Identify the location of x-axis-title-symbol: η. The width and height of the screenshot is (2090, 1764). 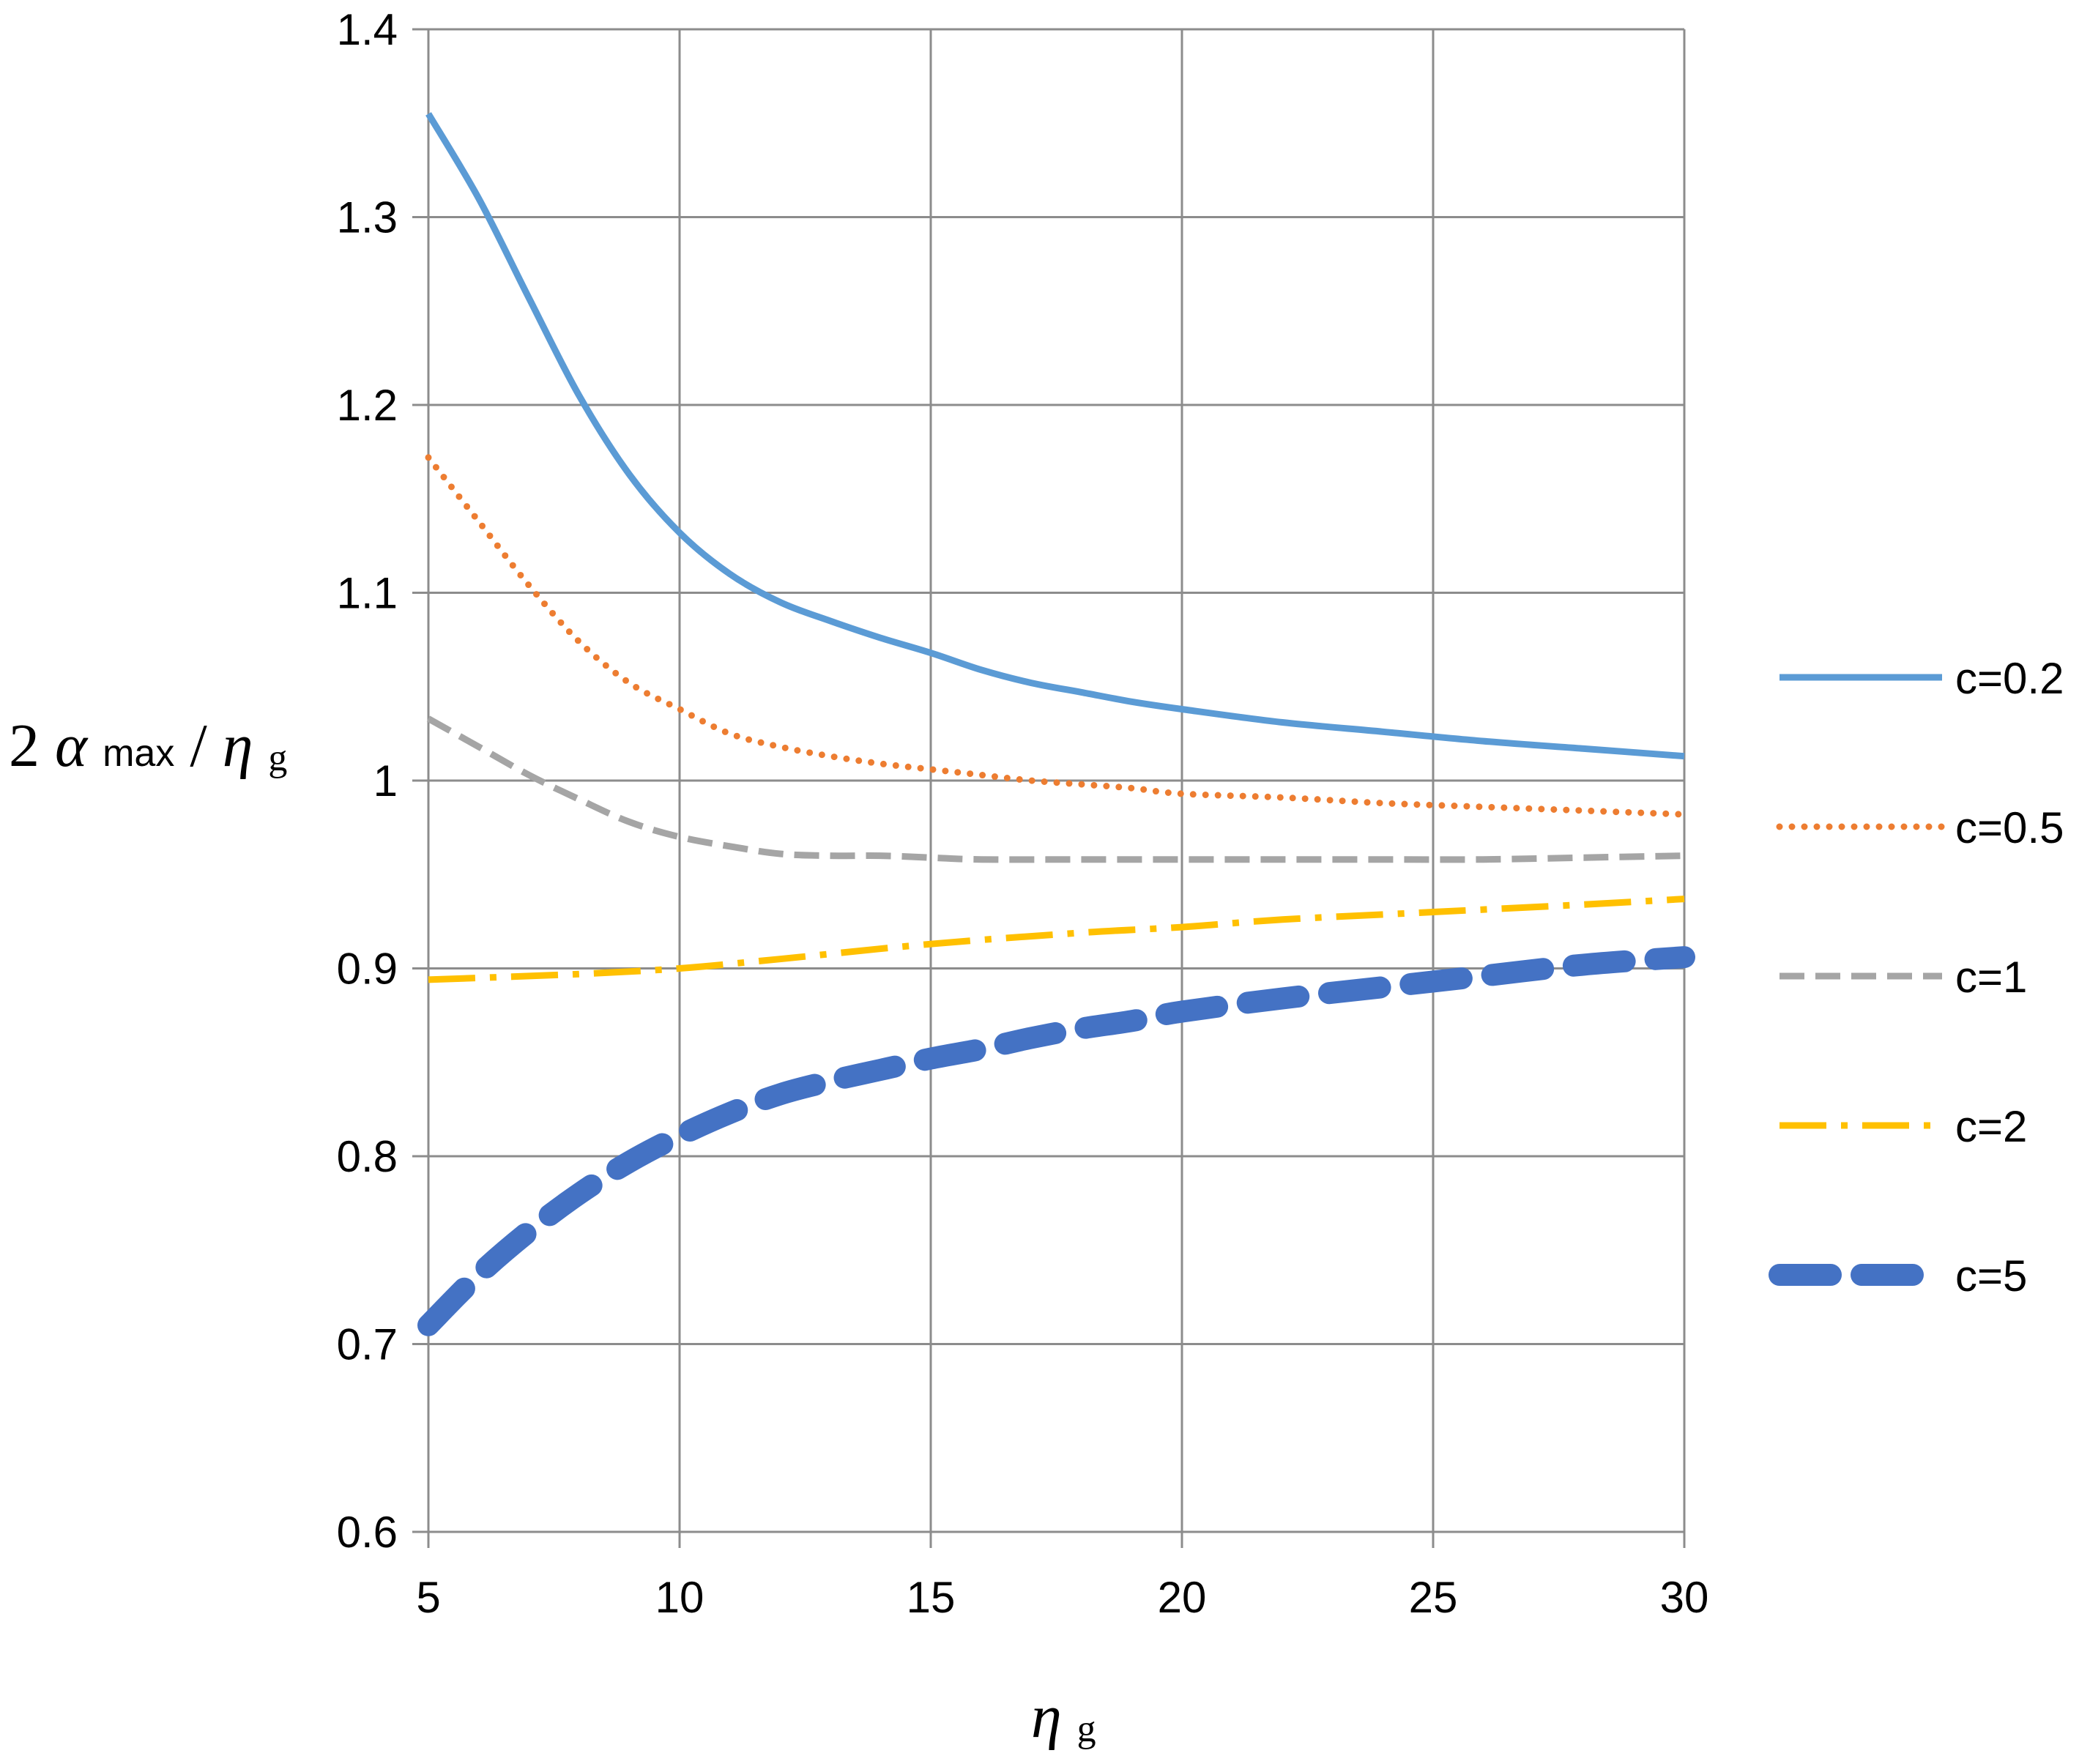
(1046, 1717).